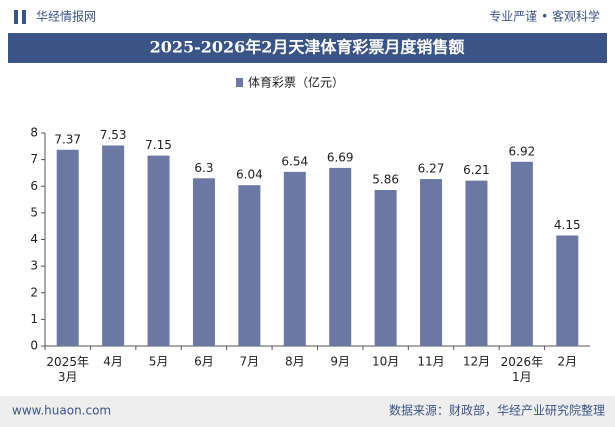 Image resolution: width=615 pixels, height=427 pixels. What do you see at coordinates (67, 369) in the screenshot?
I see `x-tick-label: 2025年 3月` at bounding box center [67, 369].